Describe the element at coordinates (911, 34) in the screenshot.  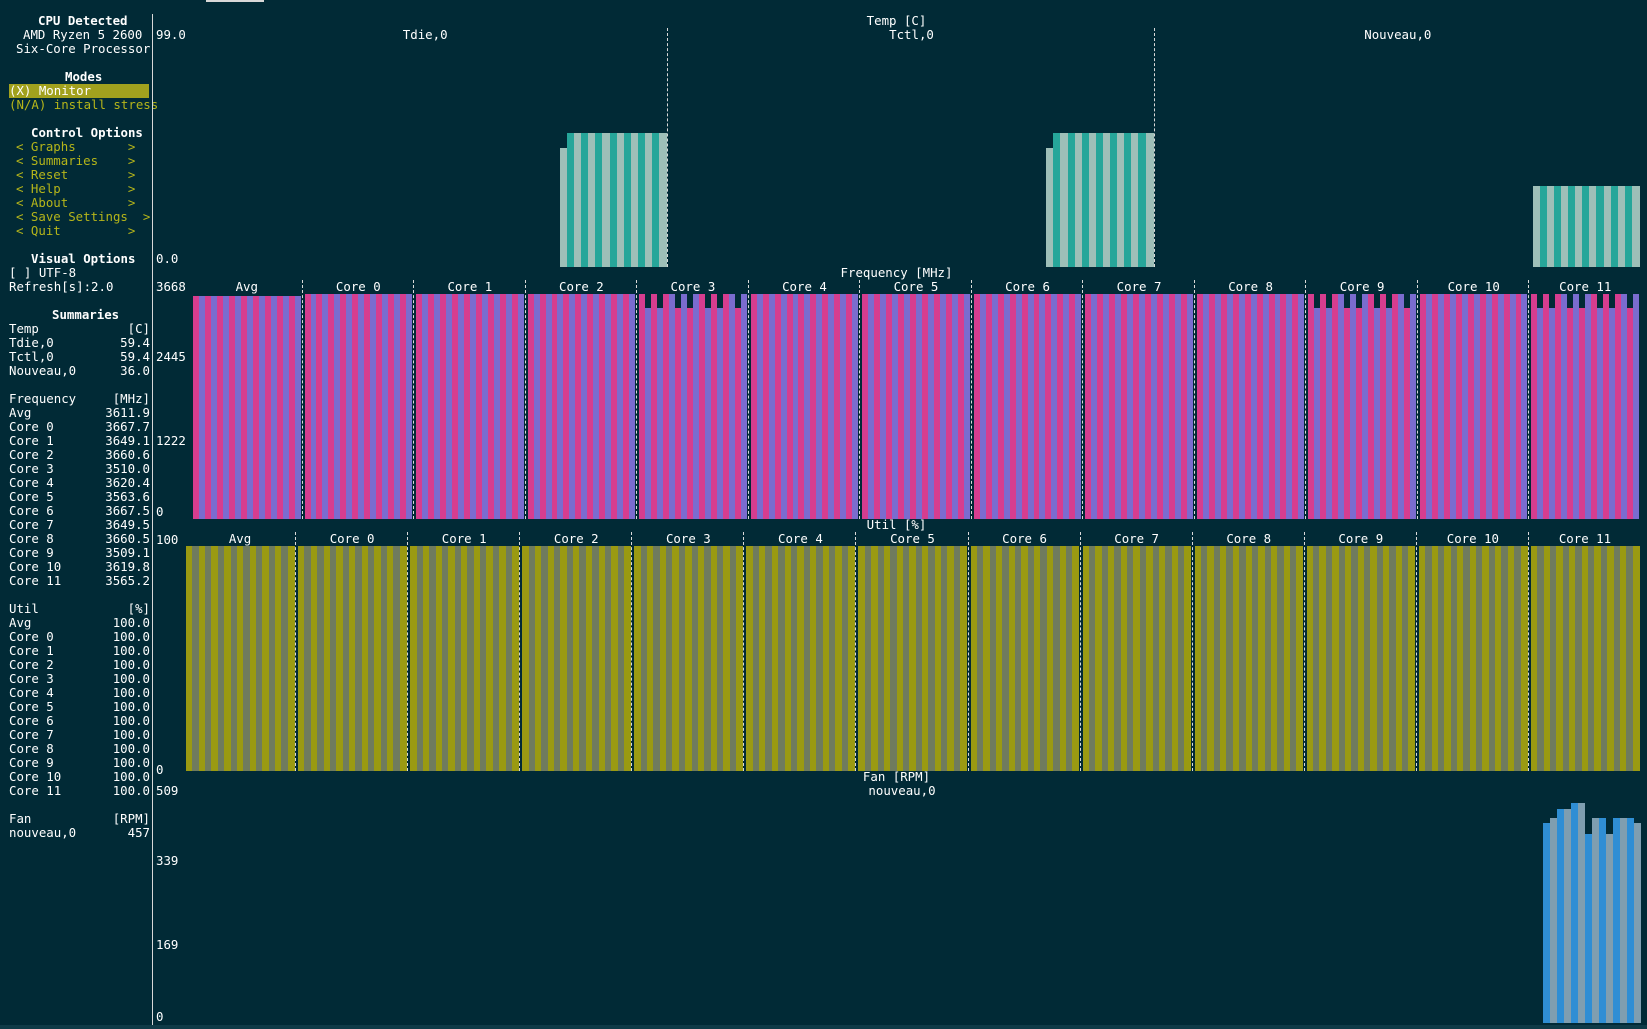
I see `temp-series-label: Tctl,0` at that location.